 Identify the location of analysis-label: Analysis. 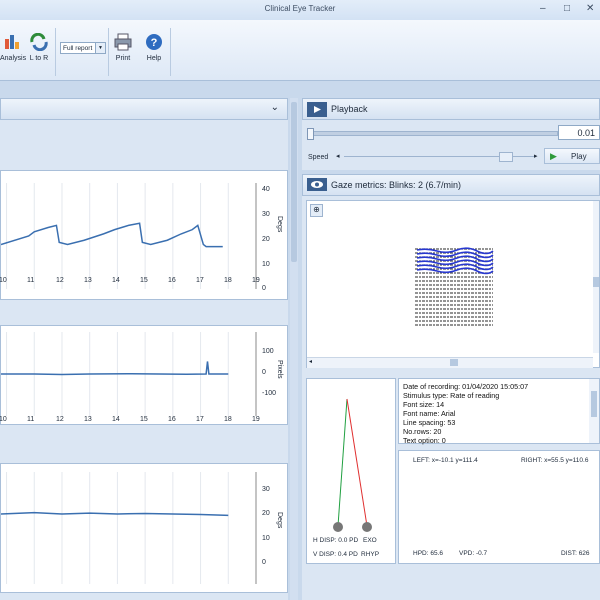
(13, 58).